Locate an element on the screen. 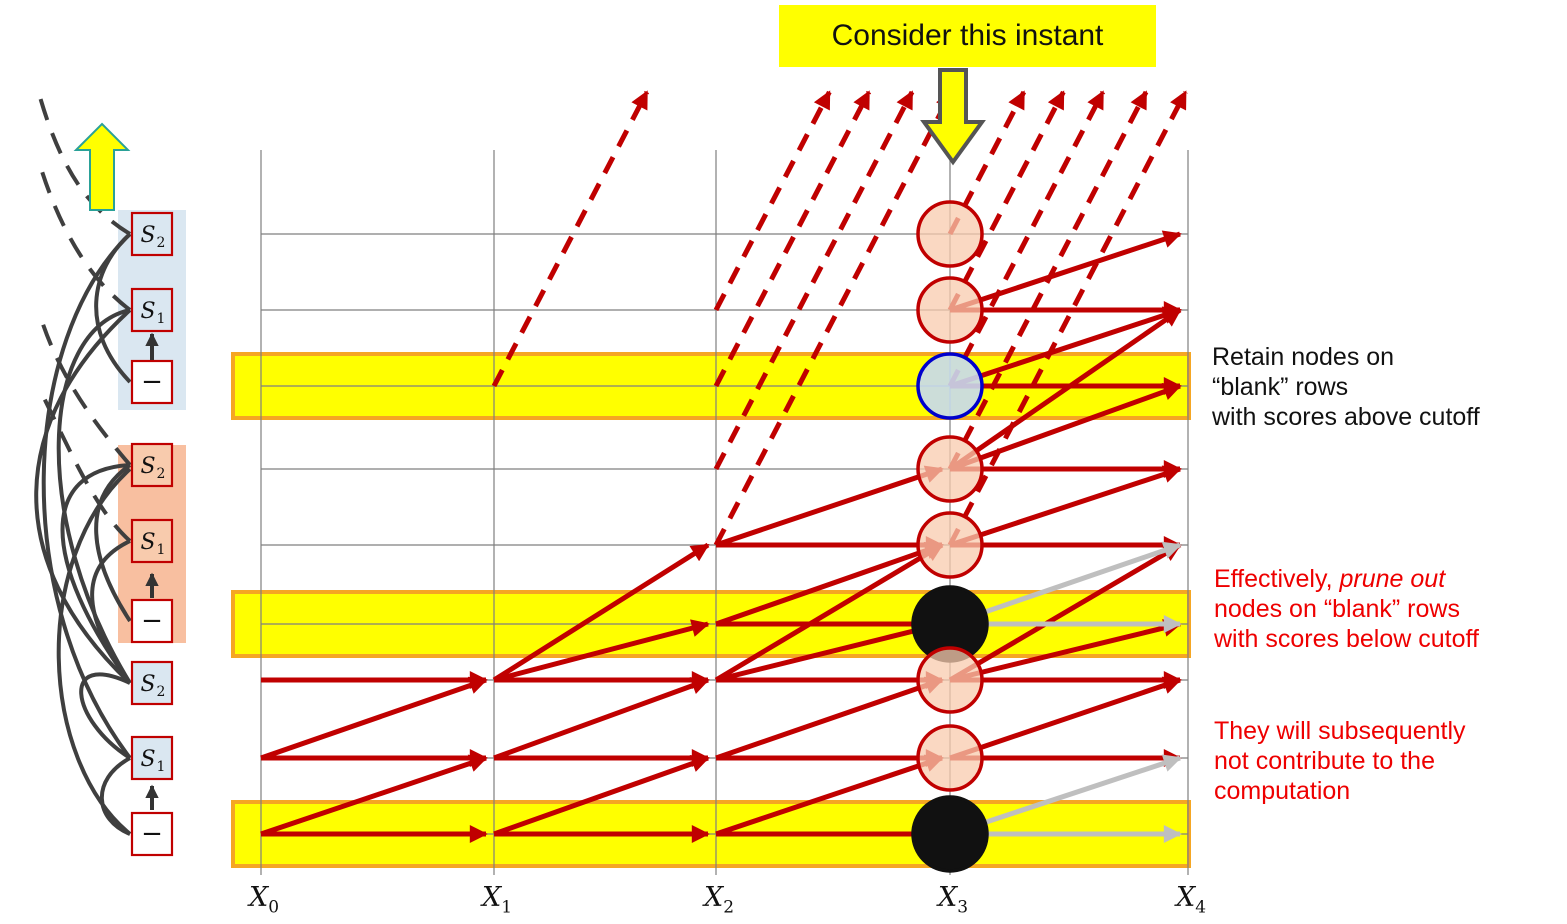 This screenshot has height=924, width=1567. retained-node is located at coordinates (950, 386).